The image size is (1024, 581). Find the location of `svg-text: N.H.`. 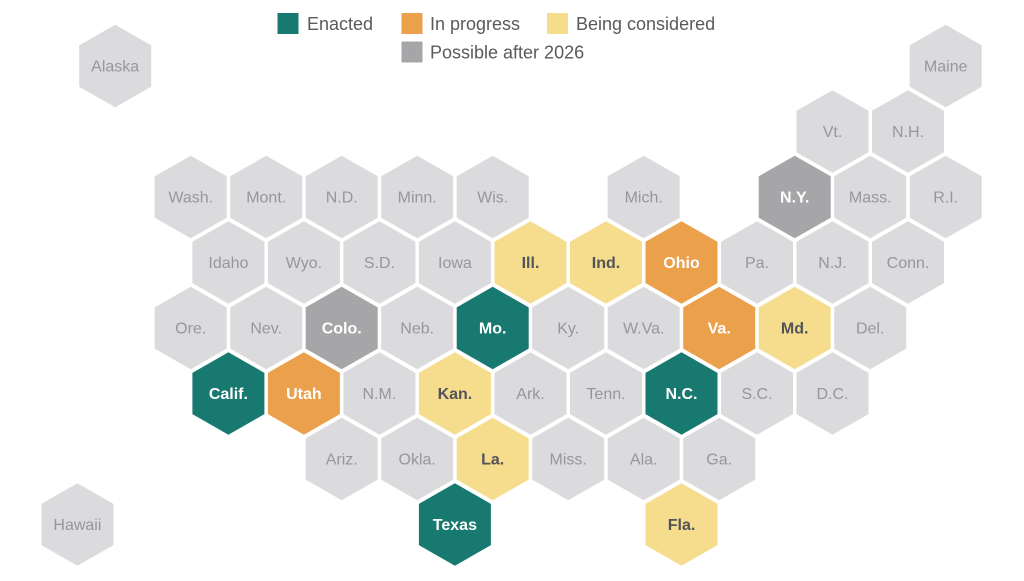

svg-text: N.H. is located at coordinates (908, 132).